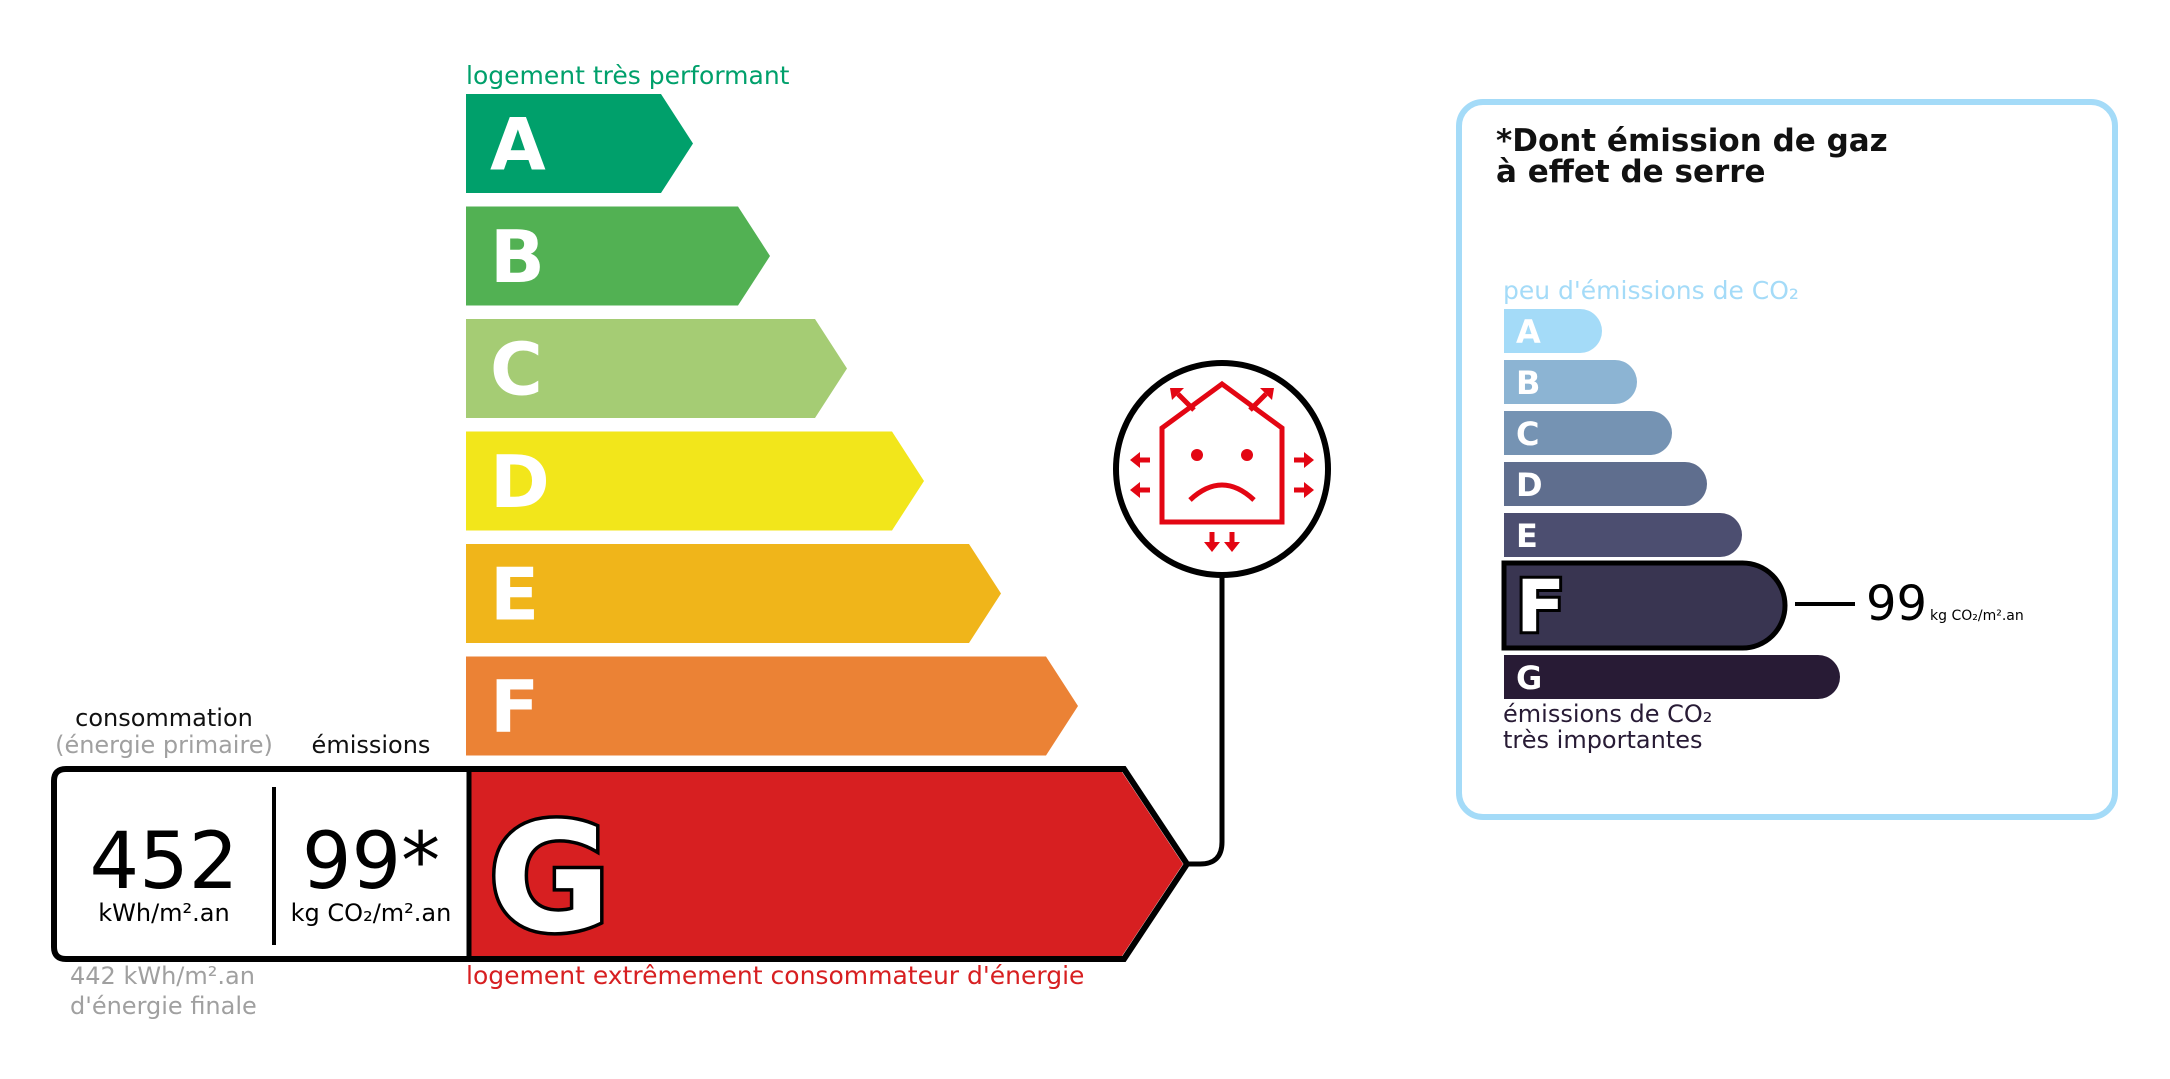 Image resolution: width=2170 pixels, height=1079 pixels. Describe the element at coordinates (516, 370) in the screenshot. I see `energy-bar-letter: C` at that location.